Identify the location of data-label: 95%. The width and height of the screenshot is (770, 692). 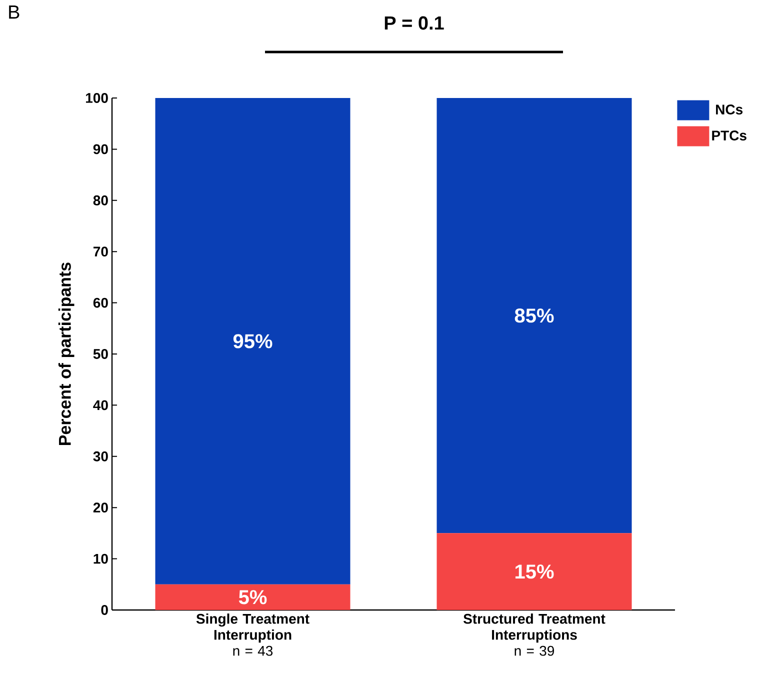
(252, 341).